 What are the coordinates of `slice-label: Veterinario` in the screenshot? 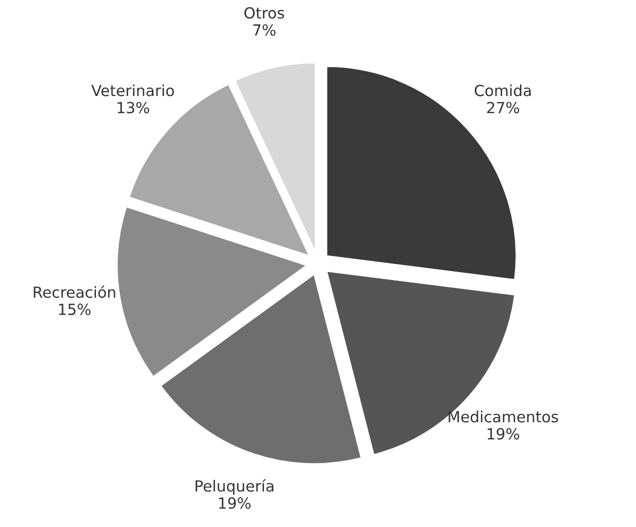 It's located at (132, 90).